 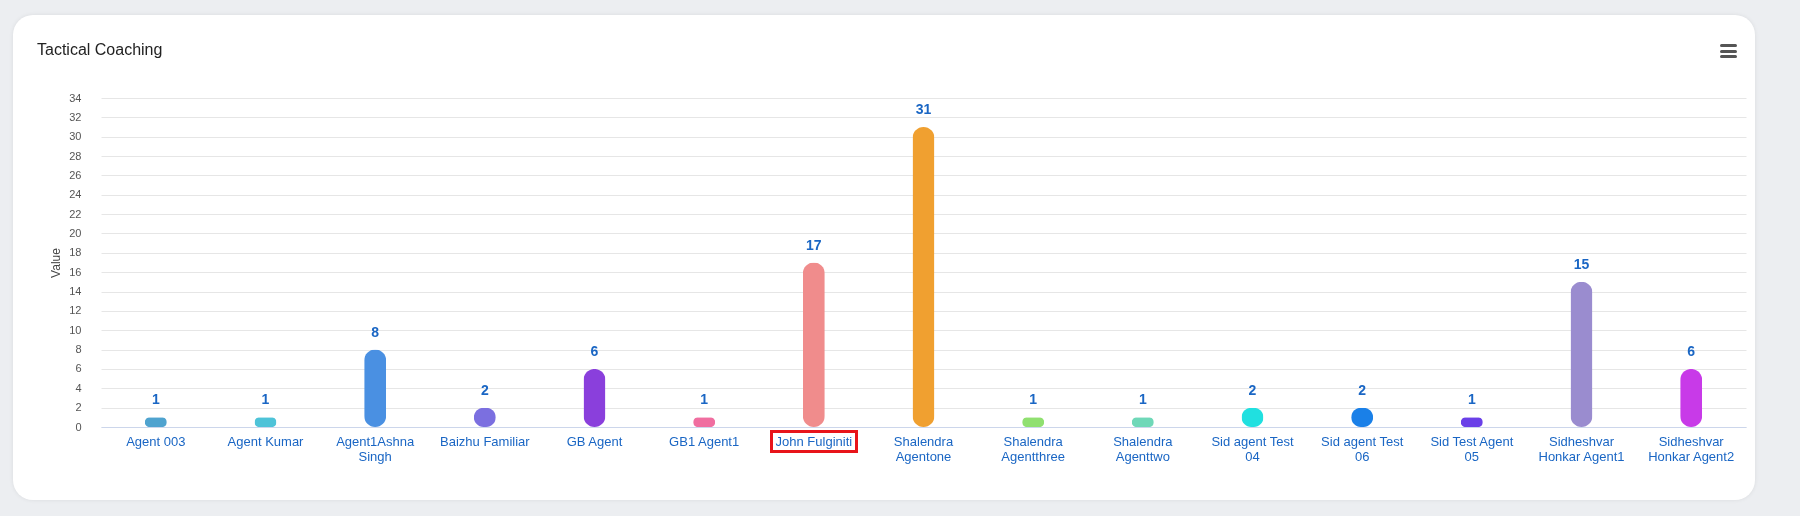 What do you see at coordinates (1362, 448) in the screenshot?
I see `x-tick-label: Sid agent Test 06` at bounding box center [1362, 448].